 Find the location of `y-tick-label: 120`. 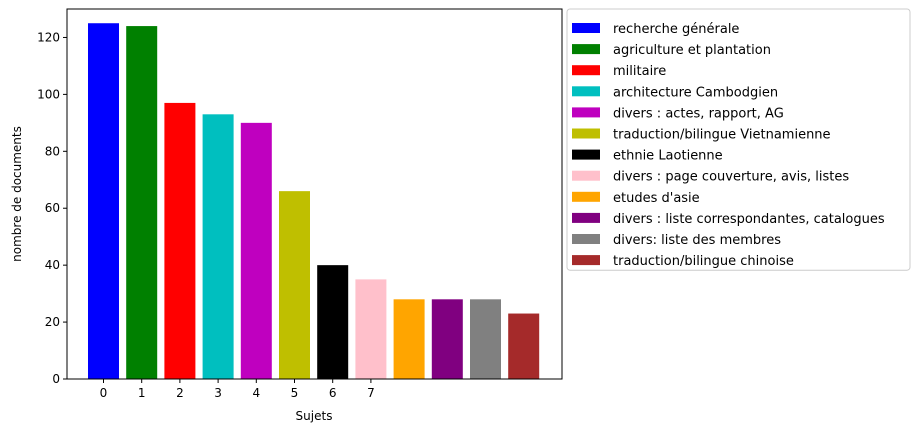

y-tick-label: 120 is located at coordinates (48, 37).